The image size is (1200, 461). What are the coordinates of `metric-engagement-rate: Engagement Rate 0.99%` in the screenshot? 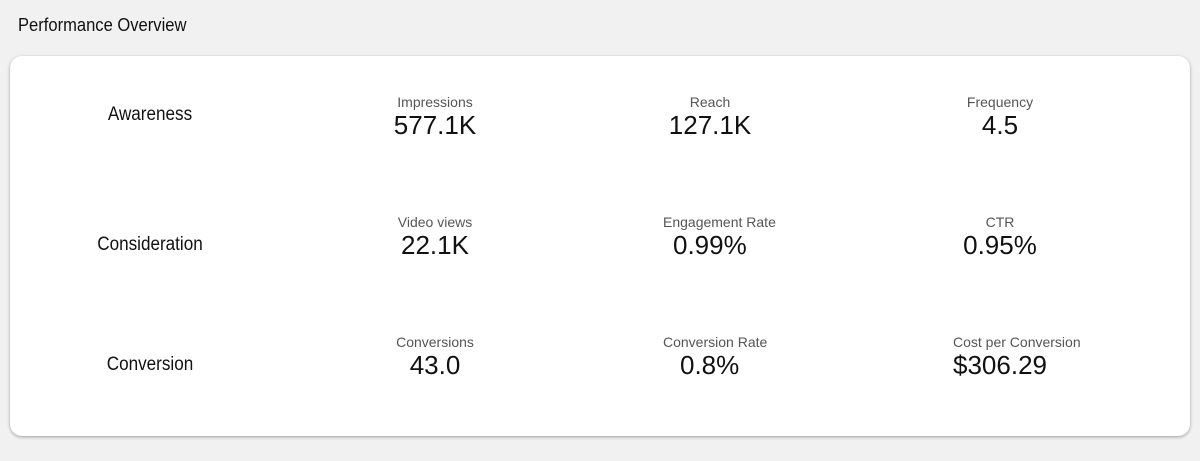 It's located at (773, 237).